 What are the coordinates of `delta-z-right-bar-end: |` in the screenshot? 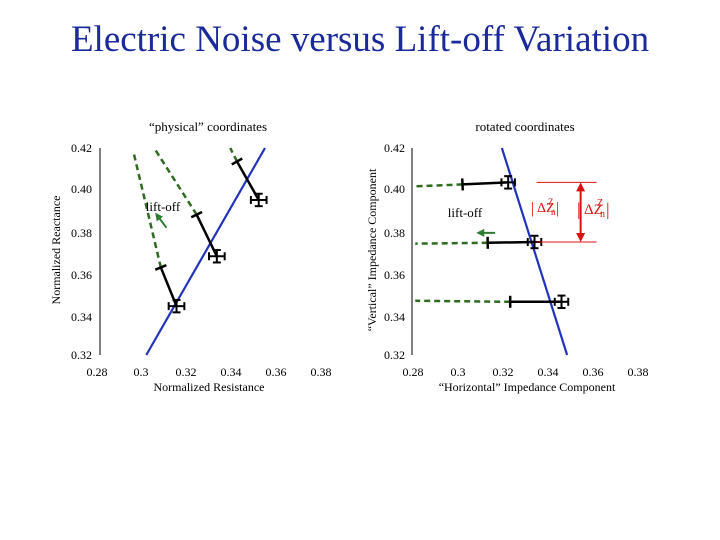 It's located at (608, 209).